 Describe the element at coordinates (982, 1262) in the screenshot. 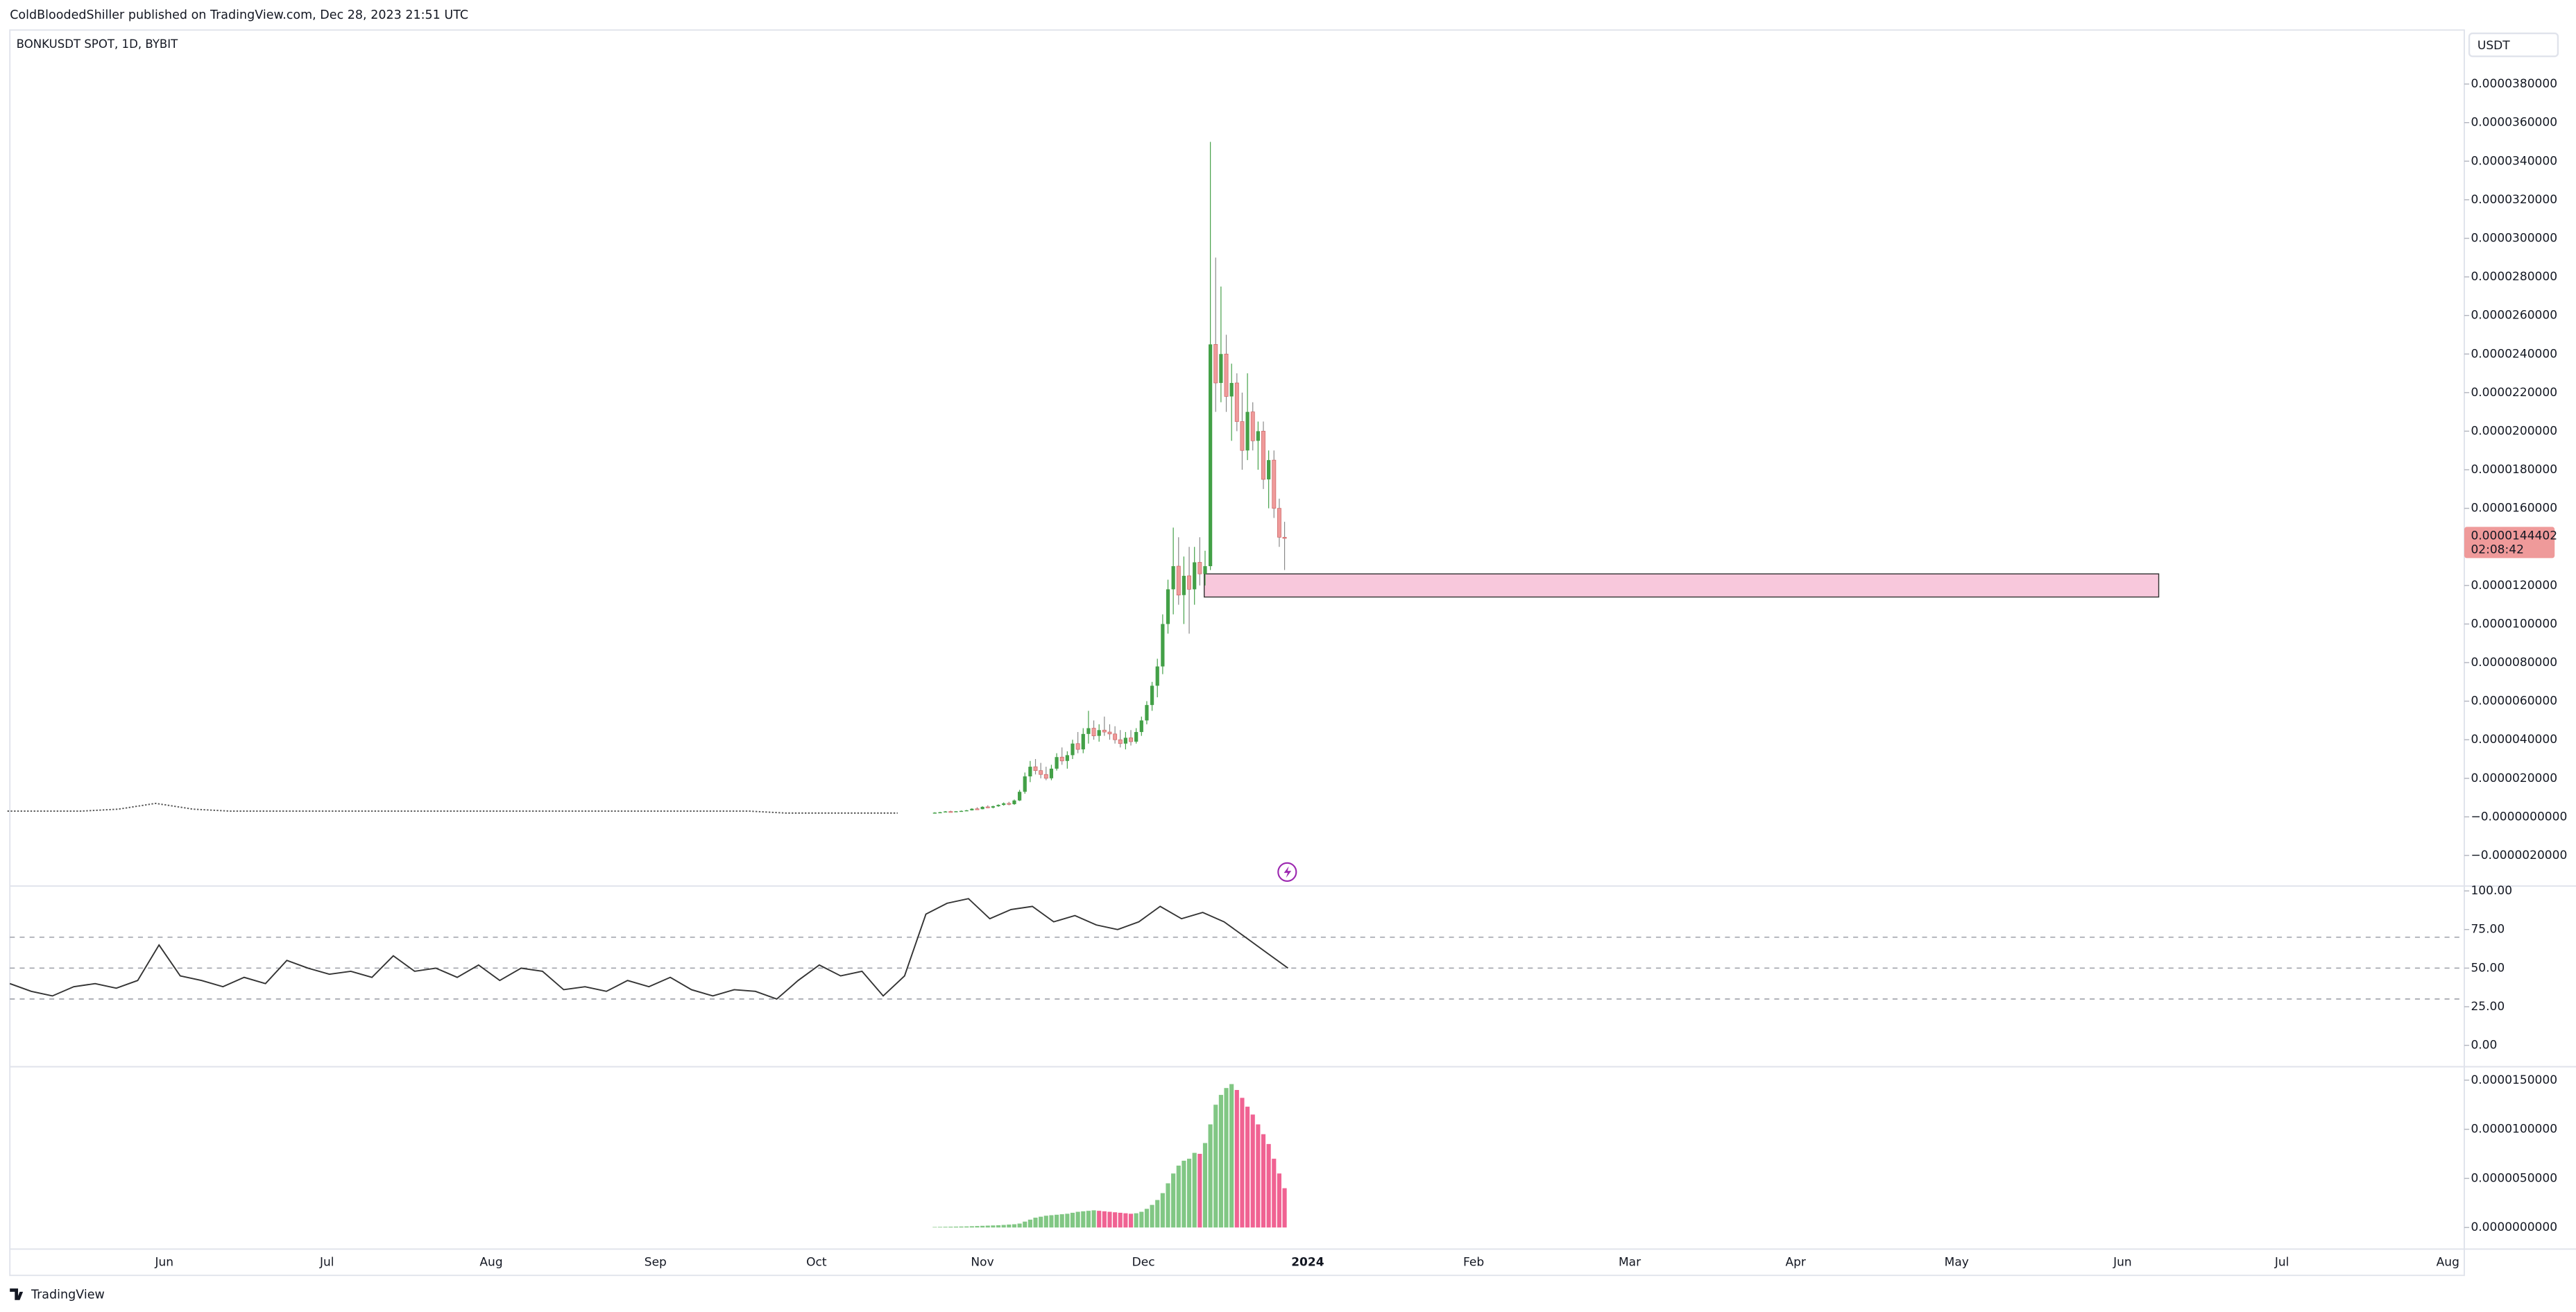

I see `x-tick-label: Nov` at that location.